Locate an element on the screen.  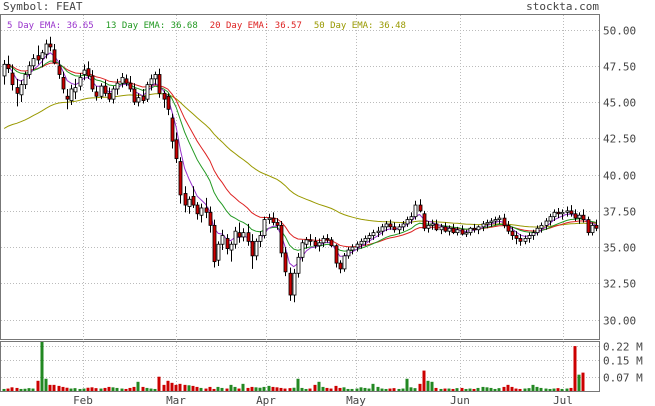
volume-tick-label: 0.15 M is located at coordinates (623, 361).